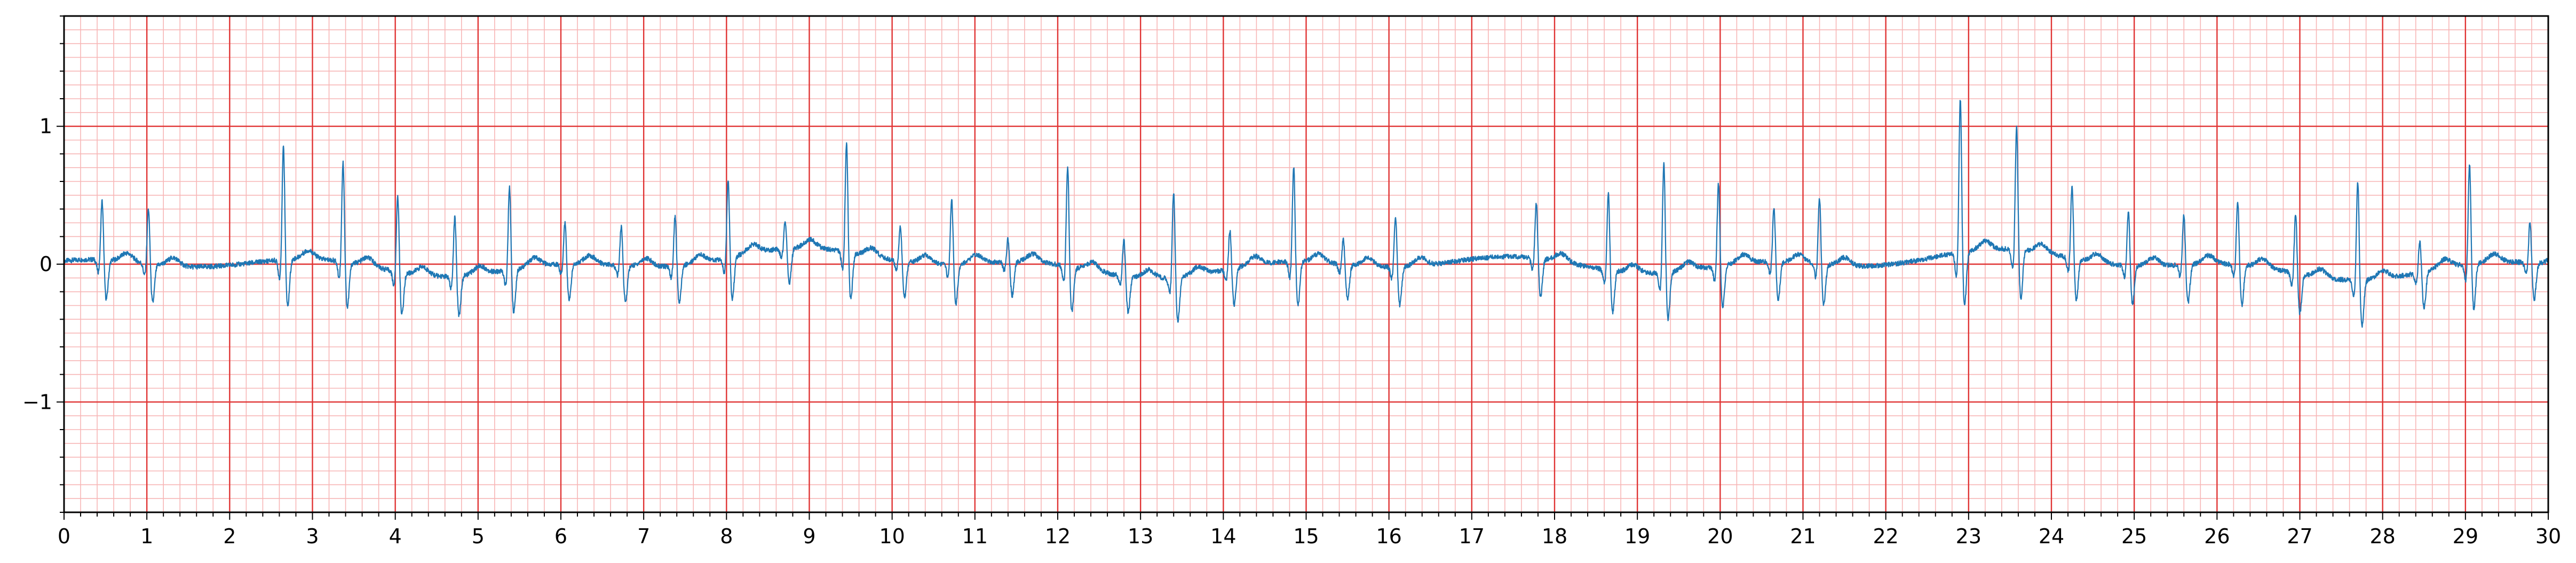  Describe the element at coordinates (45, 126) in the screenshot. I see `y-tick-label: 1` at that location.